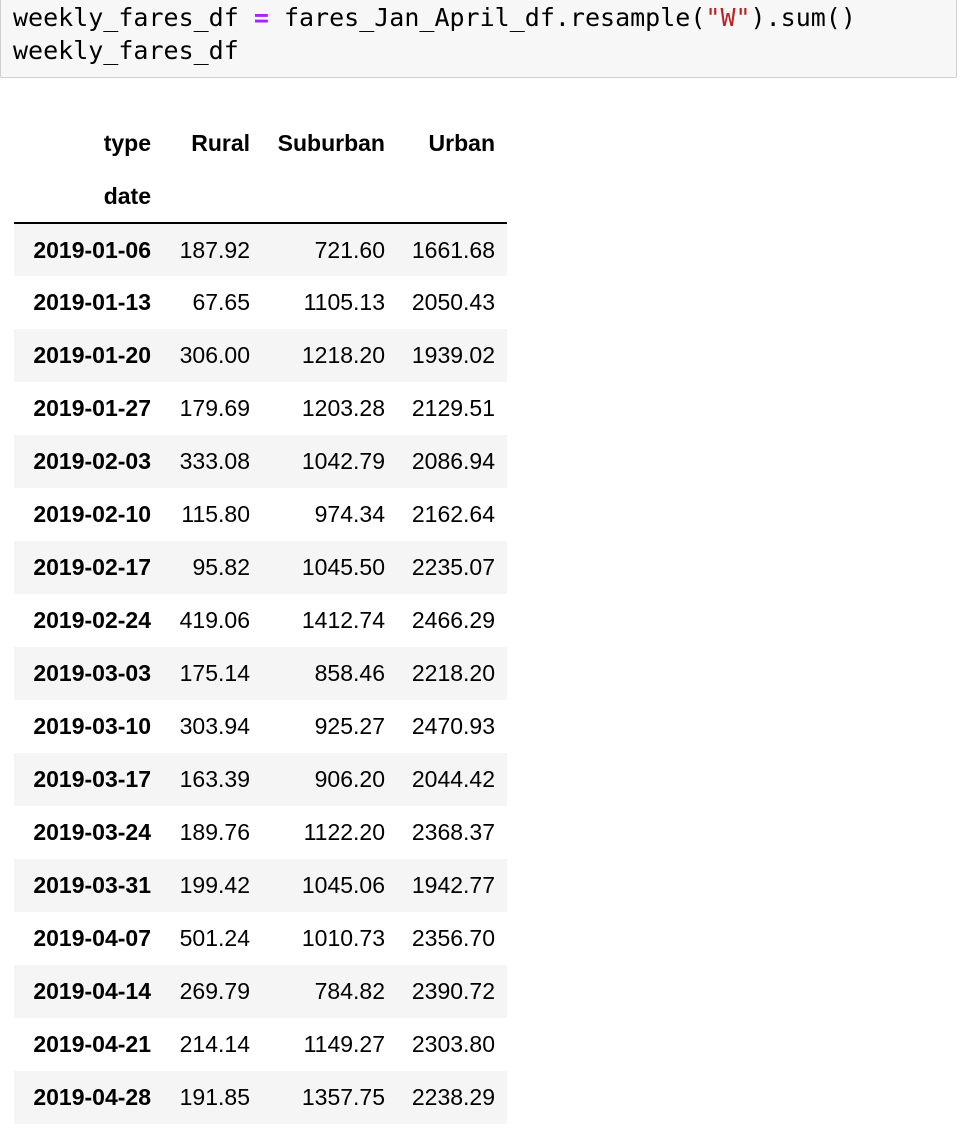 Image resolution: width=960 pixels, height=1128 pixels. What do you see at coordinates (92, 302) in the screenshot?
I see `row-index-date: 2019-01-13` at bounding box center [92, 302].